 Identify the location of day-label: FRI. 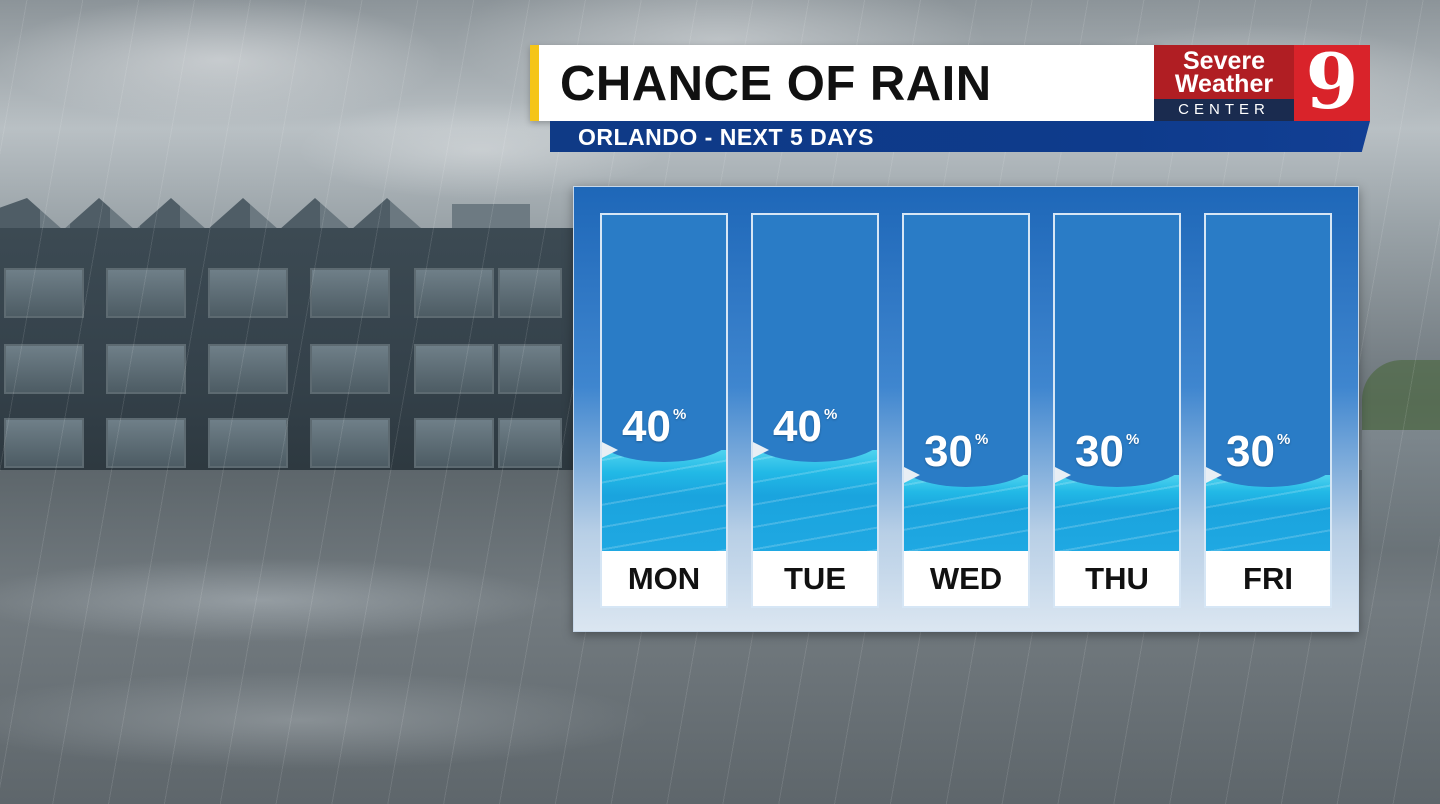
(1268, 578).